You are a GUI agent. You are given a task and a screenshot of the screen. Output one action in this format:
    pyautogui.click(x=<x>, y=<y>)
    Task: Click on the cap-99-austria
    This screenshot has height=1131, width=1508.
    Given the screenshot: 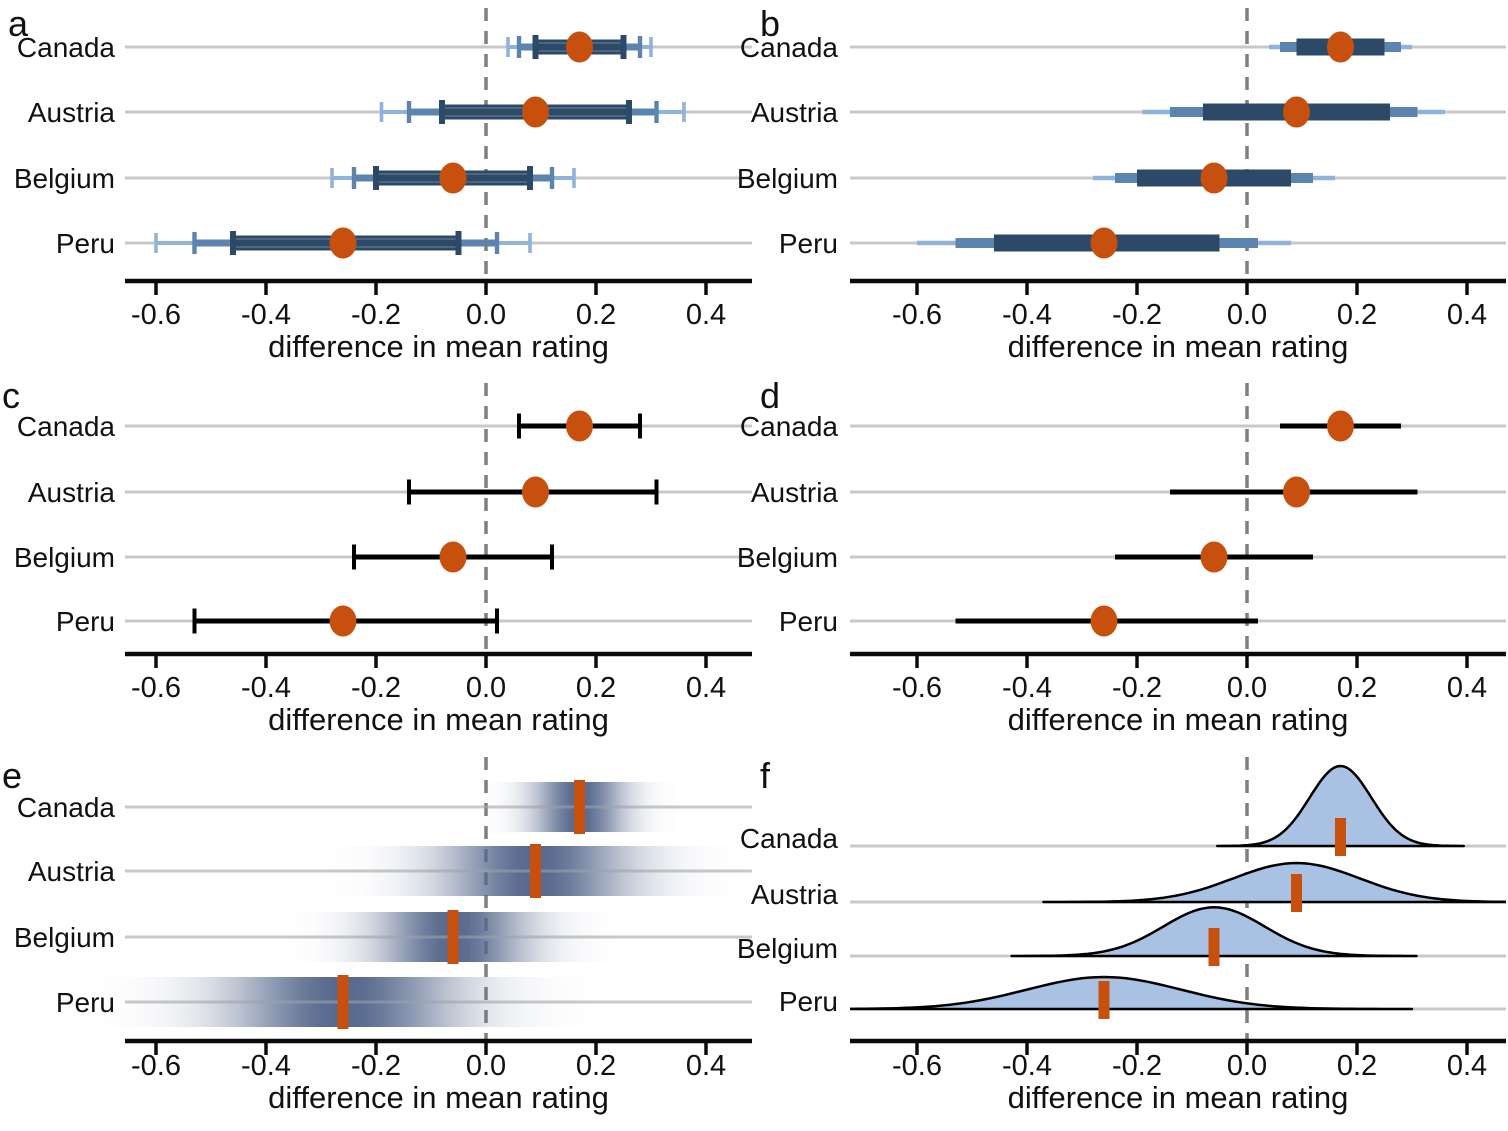 What is the action you would take?
    pyautogui.click(x=381, y=112)
    